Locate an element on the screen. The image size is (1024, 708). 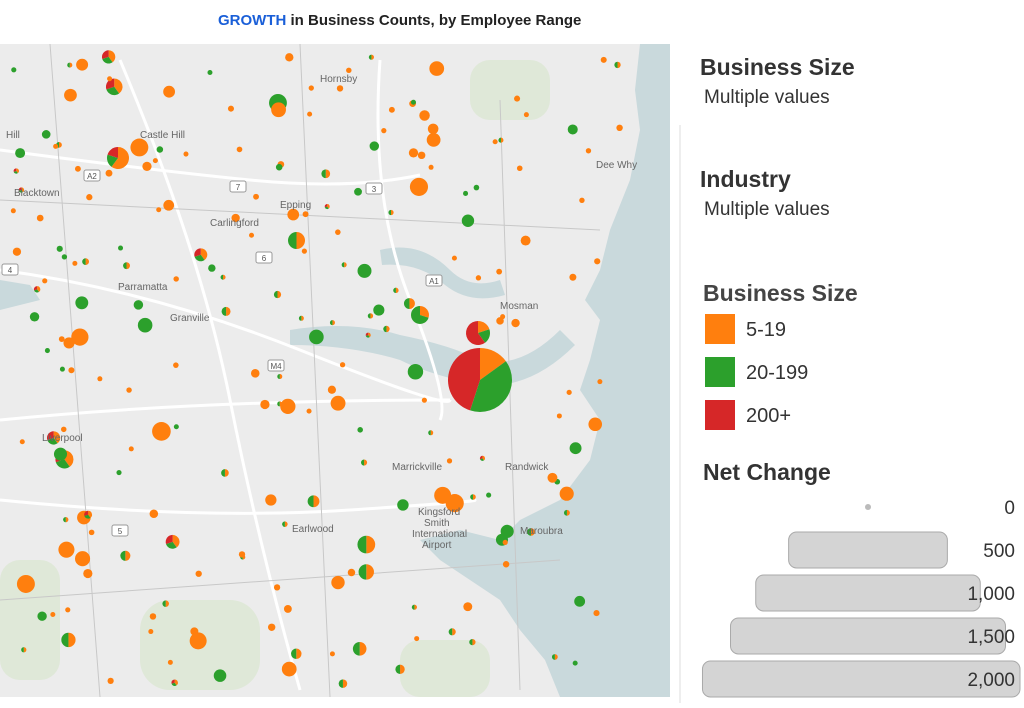
place-label: International is located at coordinates (439, 534).